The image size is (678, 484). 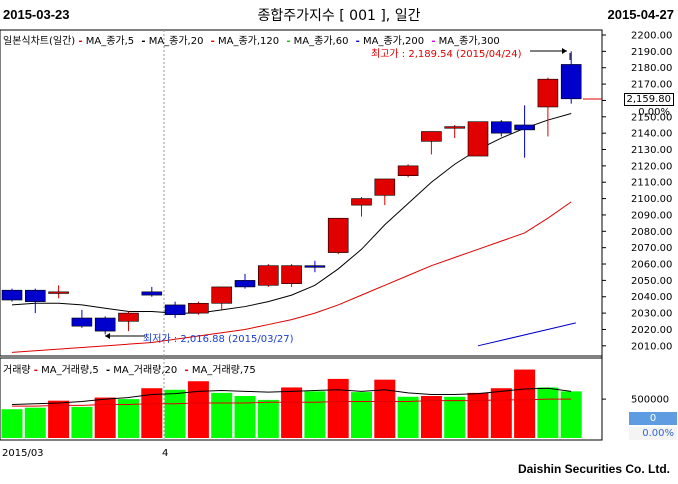 I want to click on legend-item-ma20: - MA_종가,20, so click(x=172, y=41).